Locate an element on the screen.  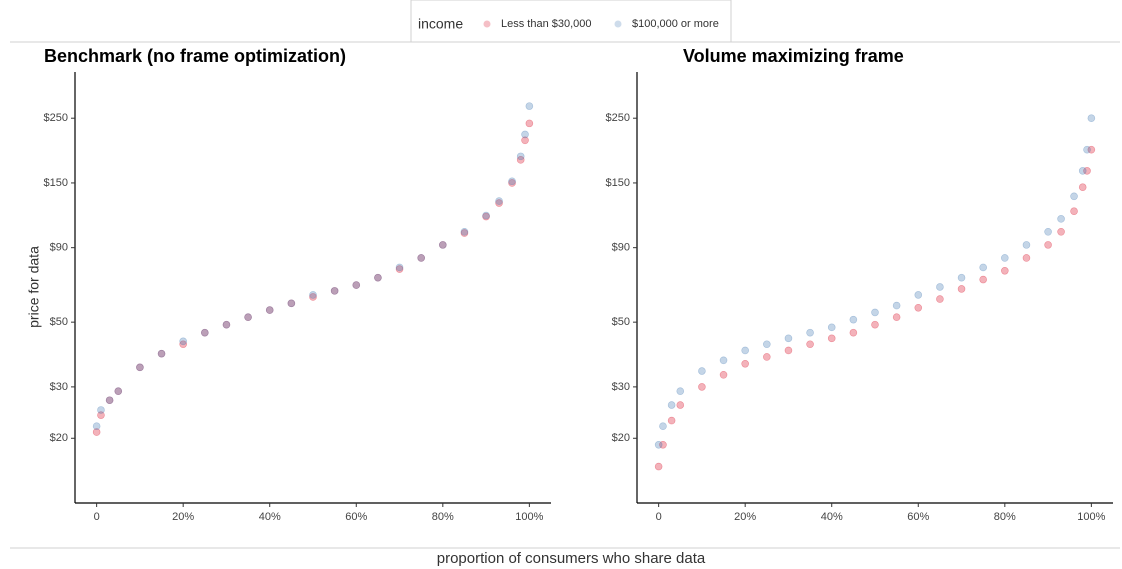
panel-title: Benchmark (no frame optimization) is located at coordinates (195, 56).